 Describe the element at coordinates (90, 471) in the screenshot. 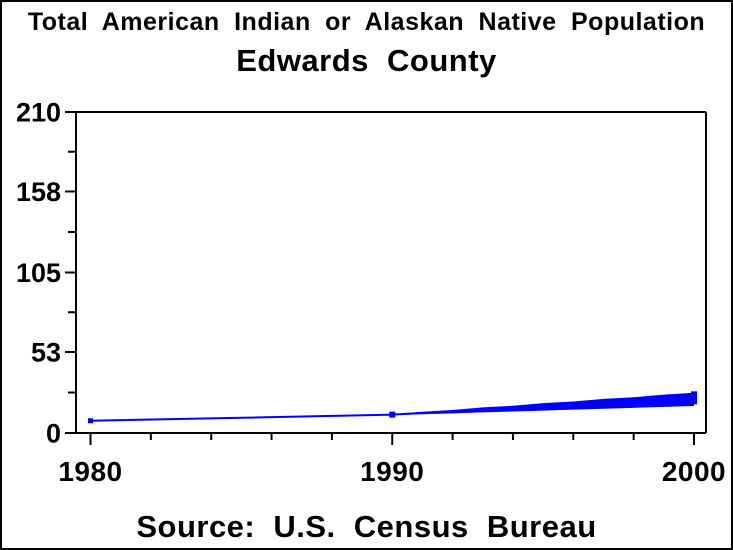

I see `x-tick-label: 1980` at that location.